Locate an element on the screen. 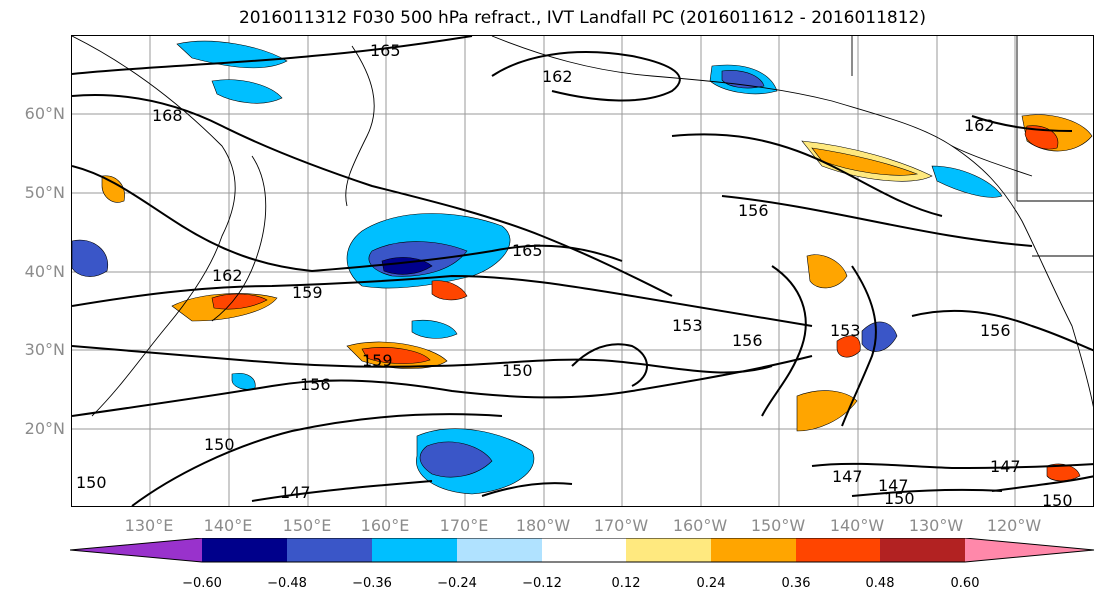  lon-label: 150°E is located at coordinates (307, 525).